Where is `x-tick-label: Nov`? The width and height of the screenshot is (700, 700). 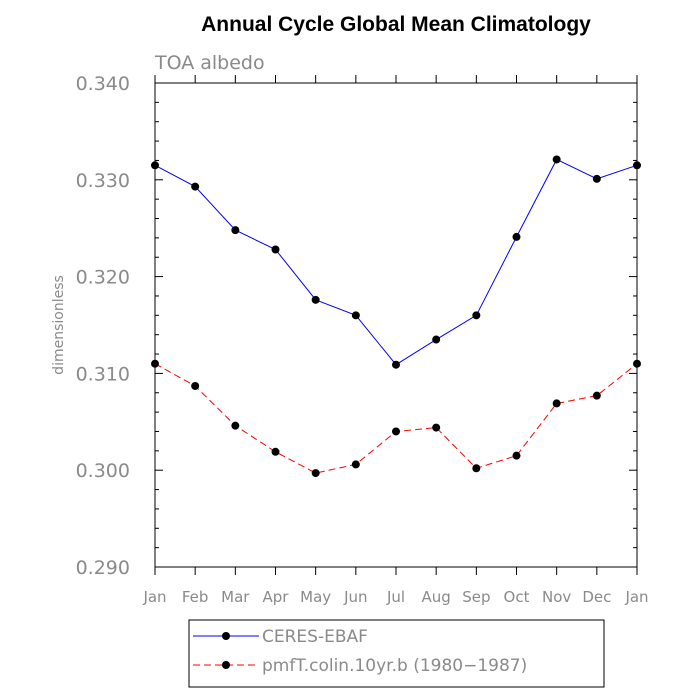 x-tick-label: Nov is located at coordinates (556, 597).